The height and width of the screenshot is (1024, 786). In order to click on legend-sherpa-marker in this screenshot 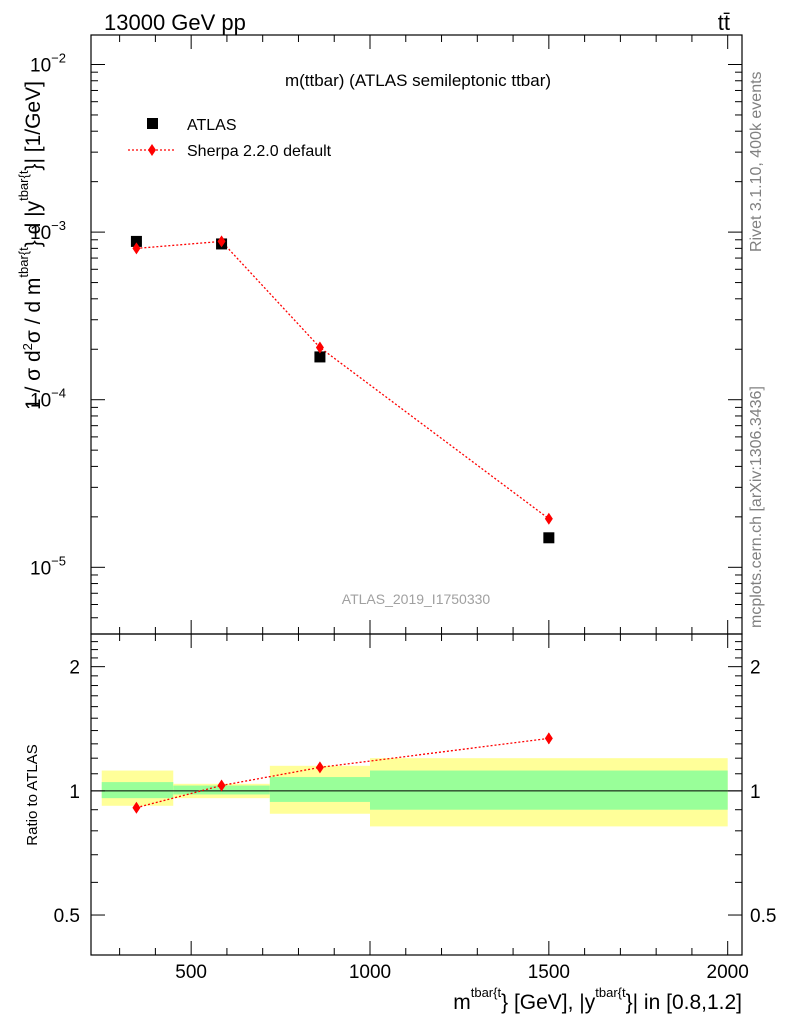, I will do `click(152, 150)`.